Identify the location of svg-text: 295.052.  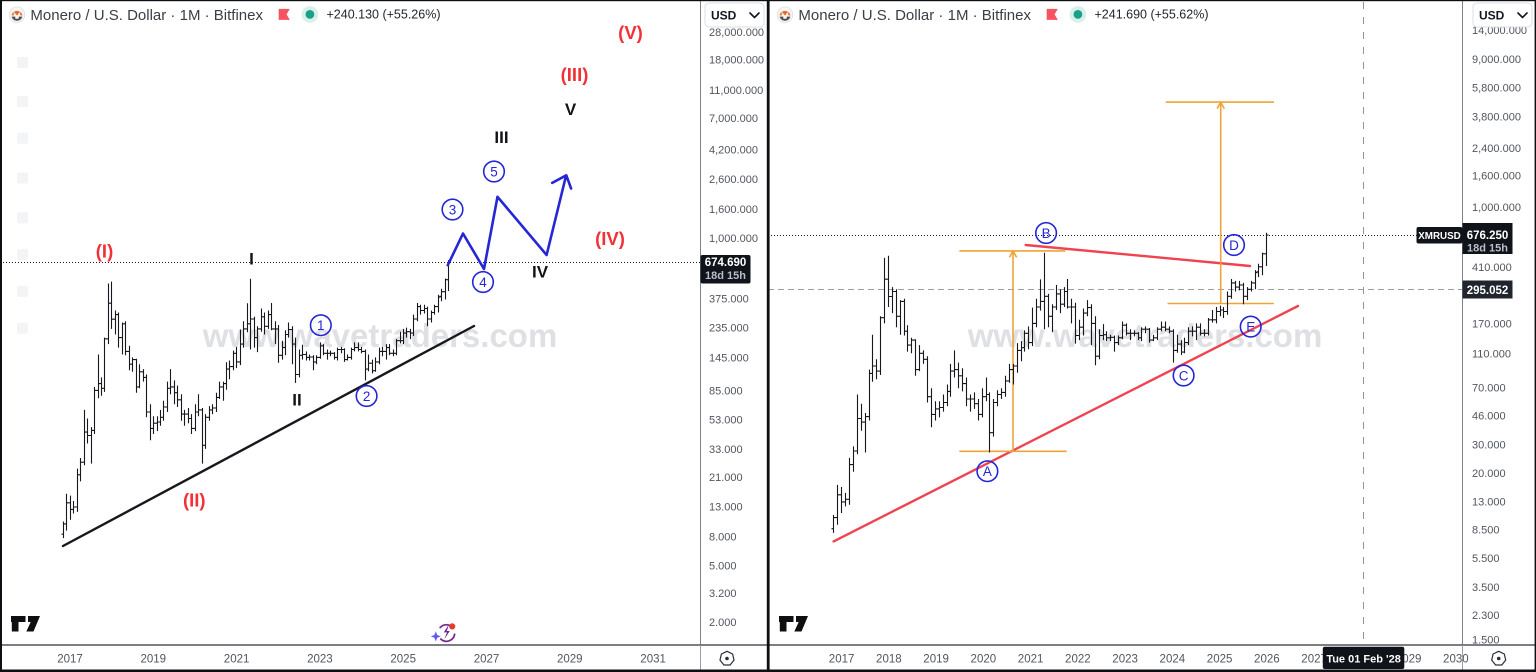
(1488, 291).